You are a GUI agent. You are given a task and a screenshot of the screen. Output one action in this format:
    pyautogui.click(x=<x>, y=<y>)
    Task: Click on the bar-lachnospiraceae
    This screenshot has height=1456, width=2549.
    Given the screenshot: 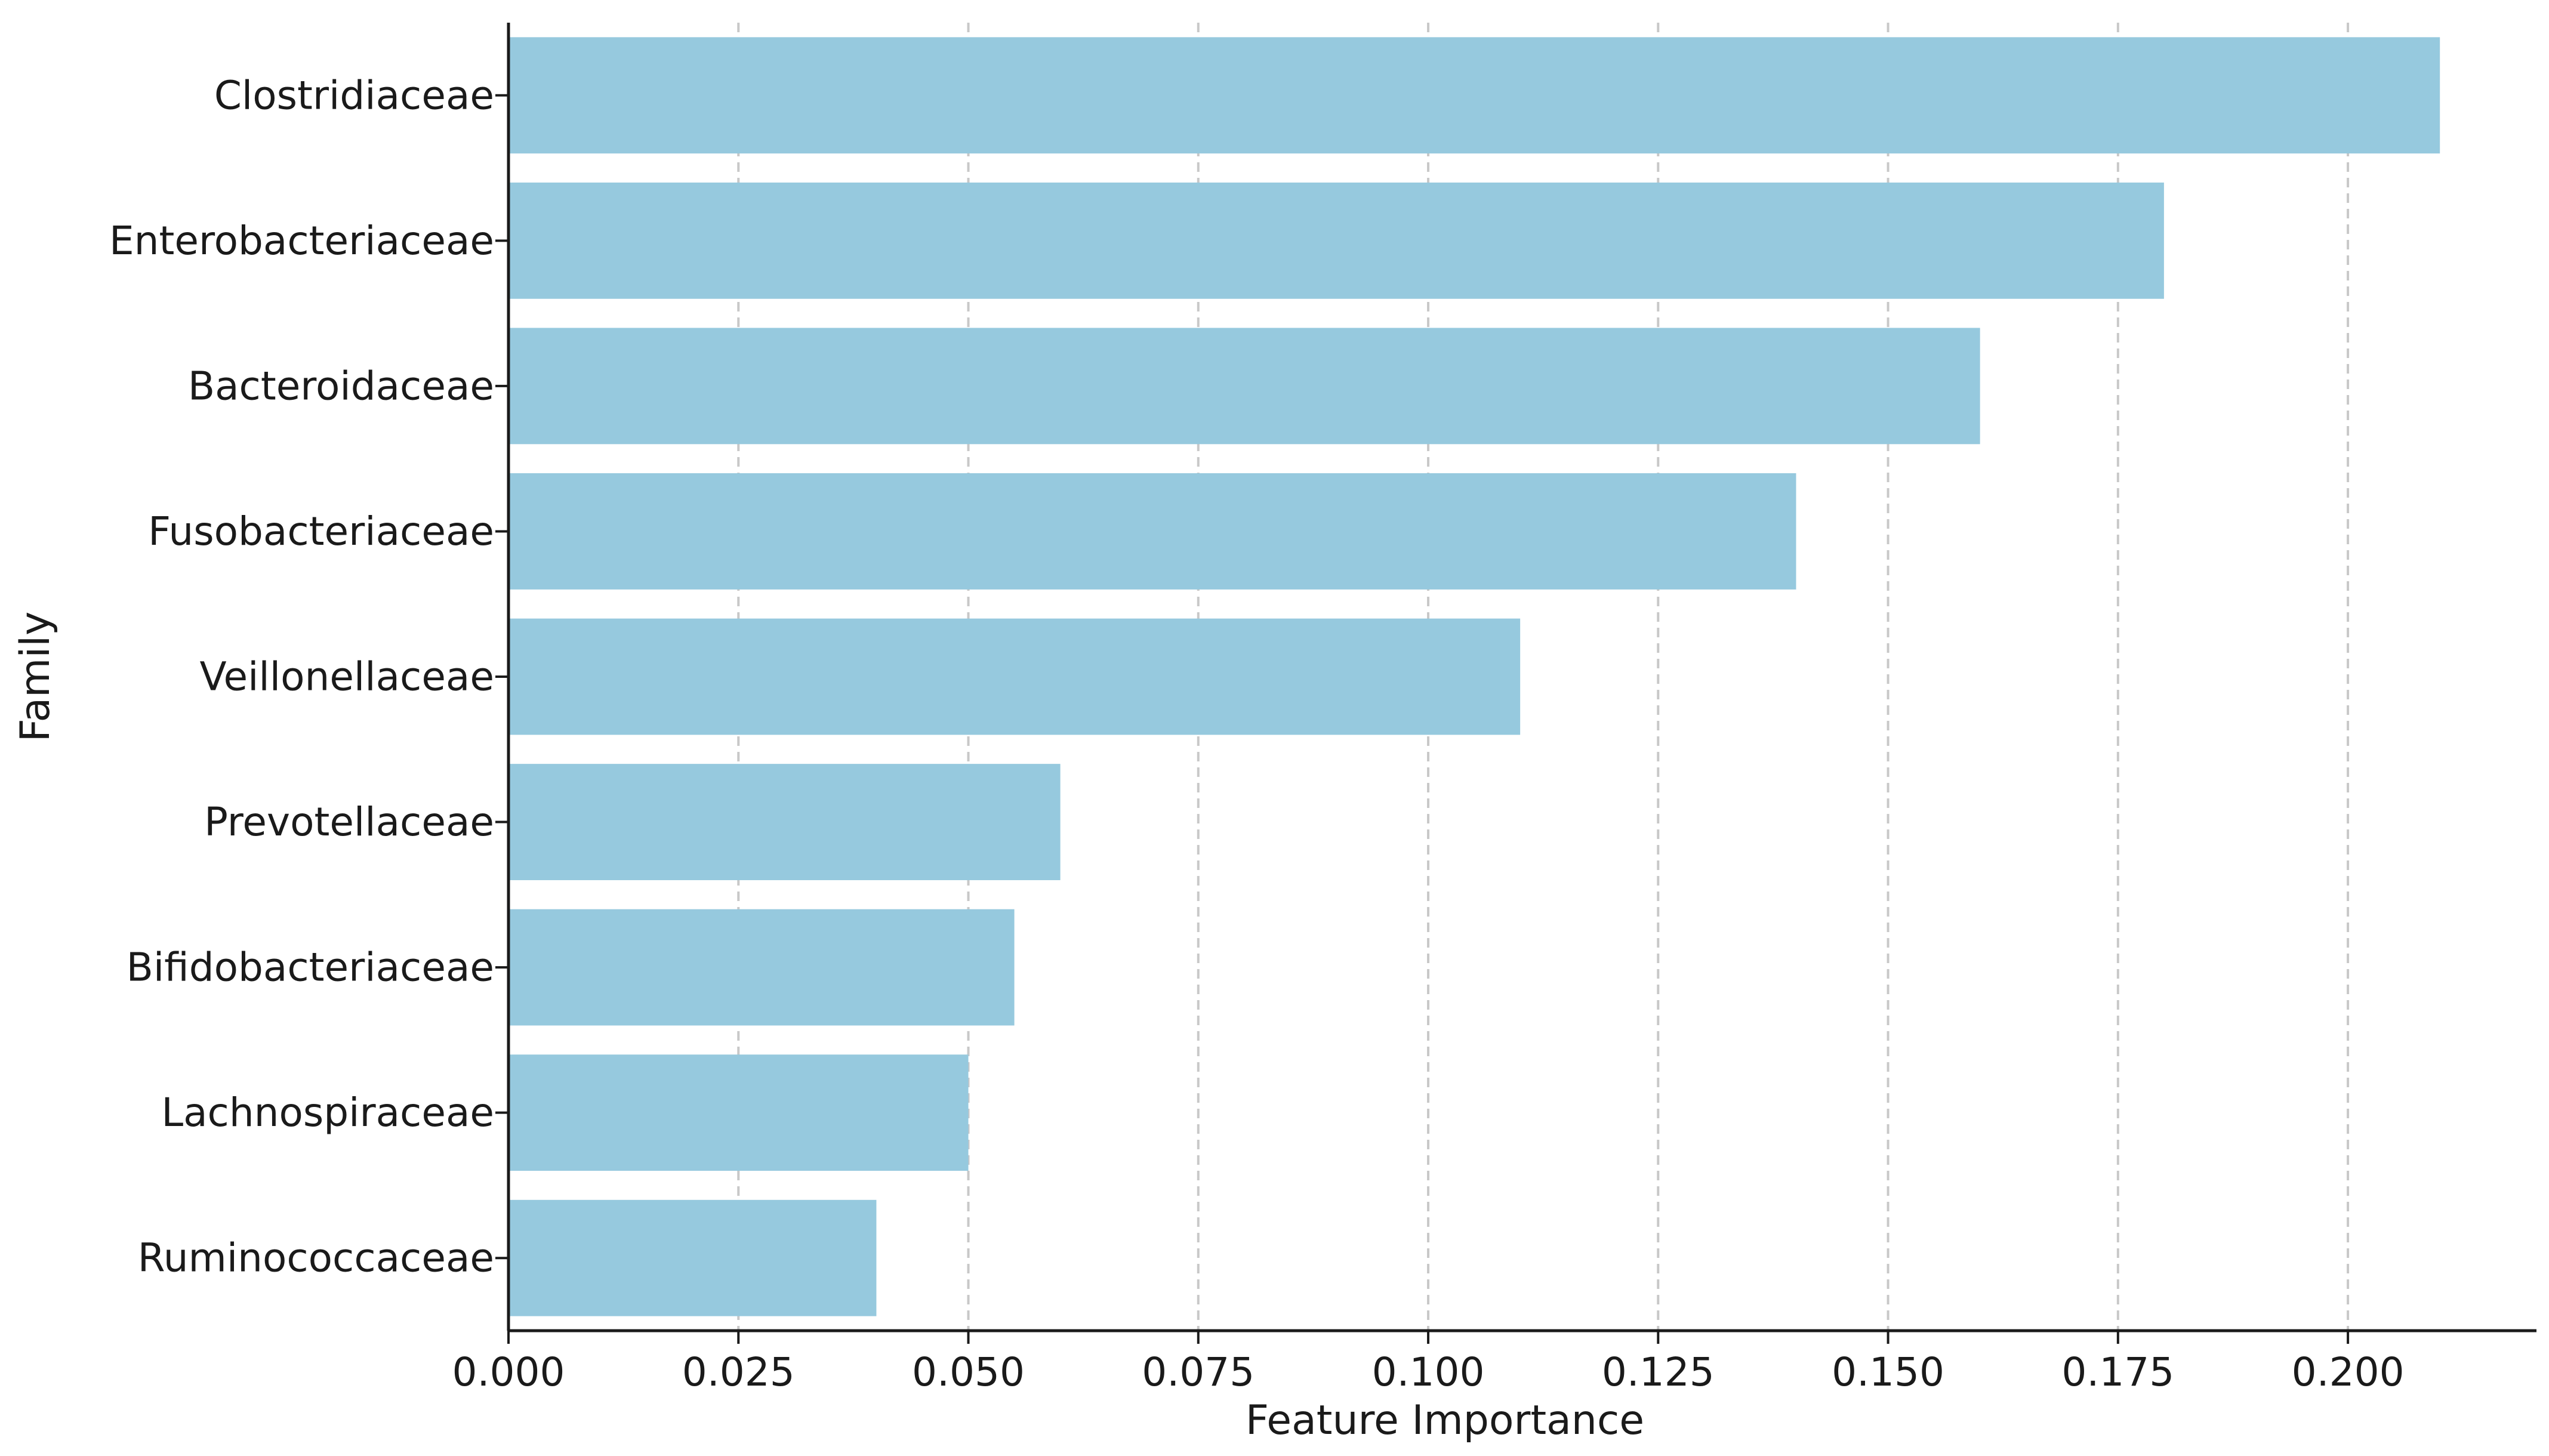 What is the action you would take?
    pyautogui.click(x=738, y=1112)
    